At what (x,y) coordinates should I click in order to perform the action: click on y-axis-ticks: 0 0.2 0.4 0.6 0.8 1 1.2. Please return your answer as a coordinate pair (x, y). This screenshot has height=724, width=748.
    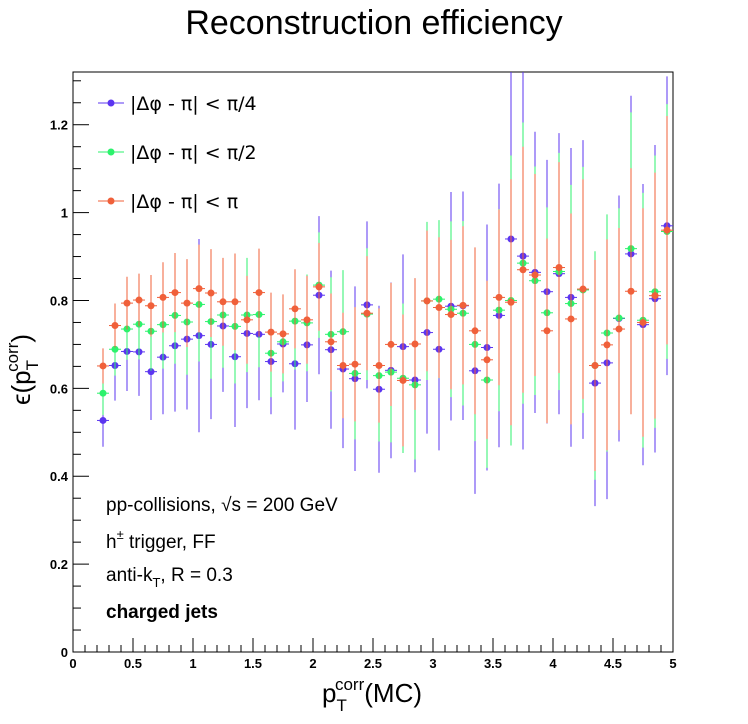
    Looking at the image, I should click on (69, 370).